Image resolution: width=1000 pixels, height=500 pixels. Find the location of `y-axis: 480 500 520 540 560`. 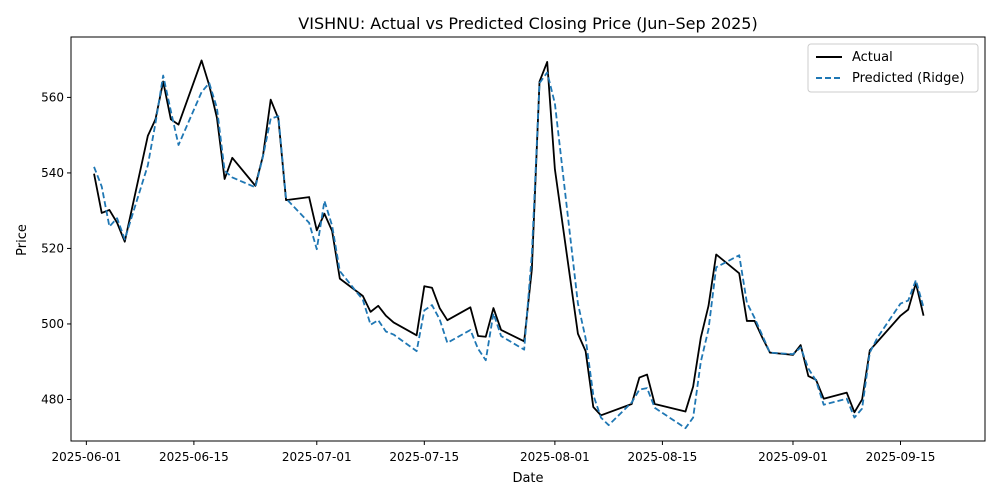

y-axis: 480 500 520 540 560 is located at coordinates (56, 248).